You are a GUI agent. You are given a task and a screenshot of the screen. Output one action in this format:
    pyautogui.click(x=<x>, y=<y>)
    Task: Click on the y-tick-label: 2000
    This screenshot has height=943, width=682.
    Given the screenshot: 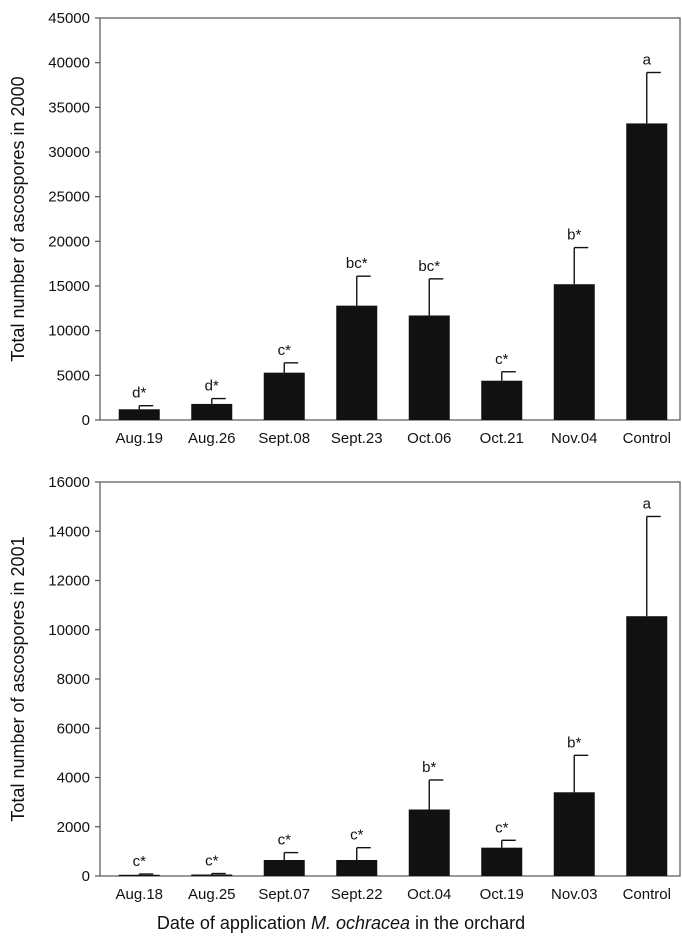 What is the action you would take?
    pyautogui.click(x=73, y=827)
    